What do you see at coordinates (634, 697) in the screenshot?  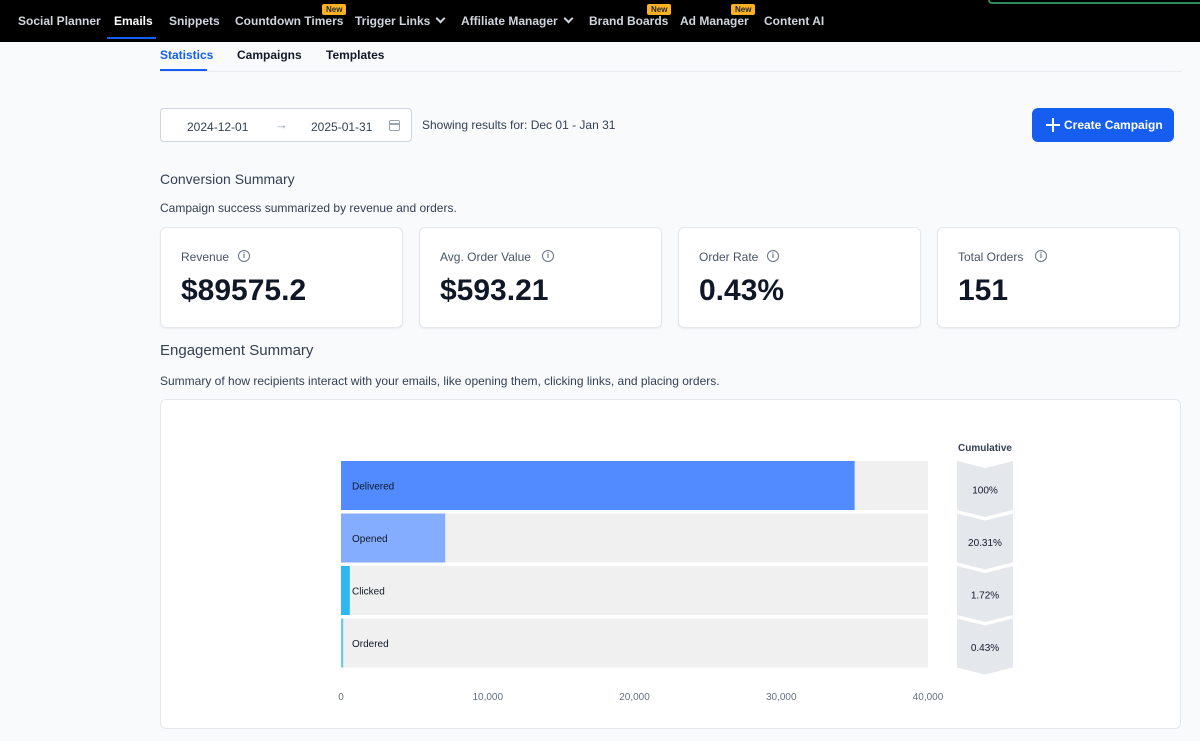 I see `x-tick-label: 20,000` at bounding box center [634, 697].